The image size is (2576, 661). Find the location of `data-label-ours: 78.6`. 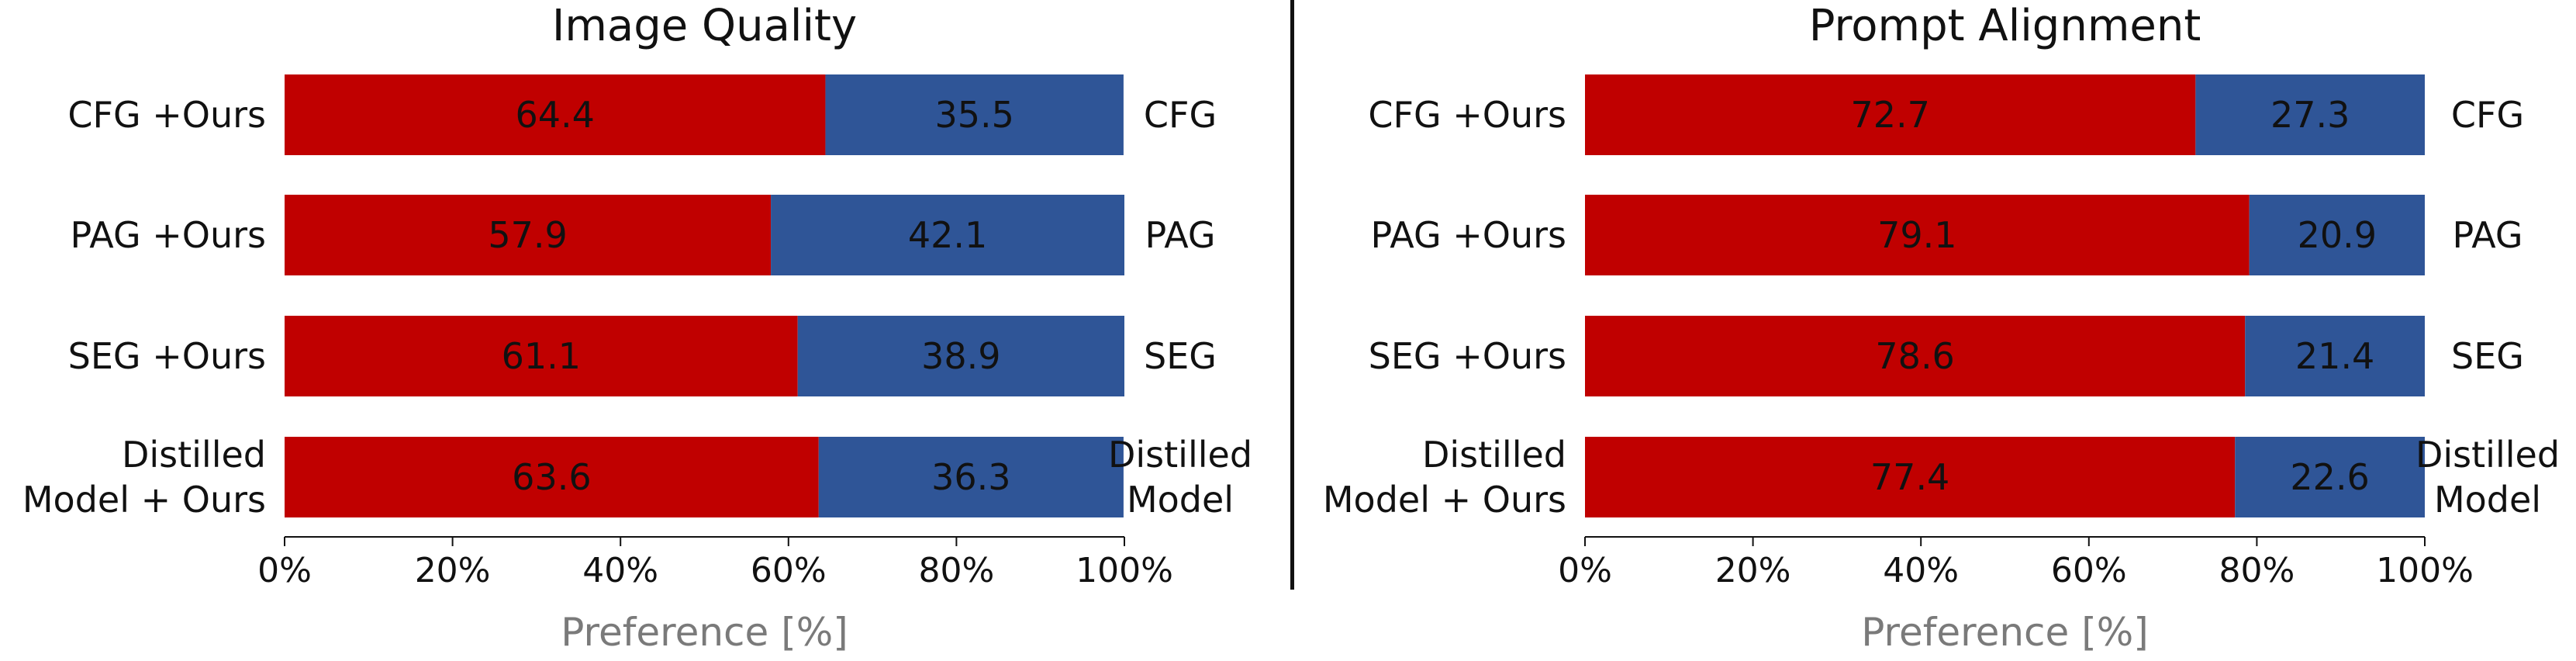

data-label-ours: 78.6 is located at coordinates (1915, 356).